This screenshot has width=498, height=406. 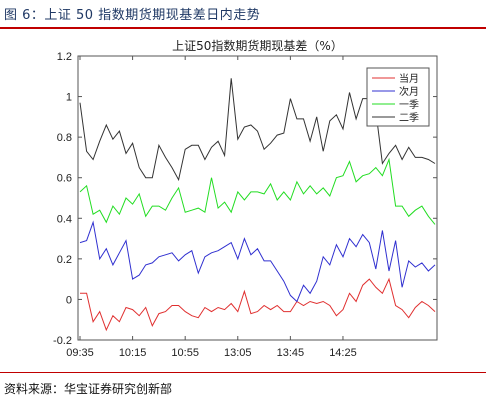 I want to click on x-tick-label: 14:25, so click(x=343, y=353).